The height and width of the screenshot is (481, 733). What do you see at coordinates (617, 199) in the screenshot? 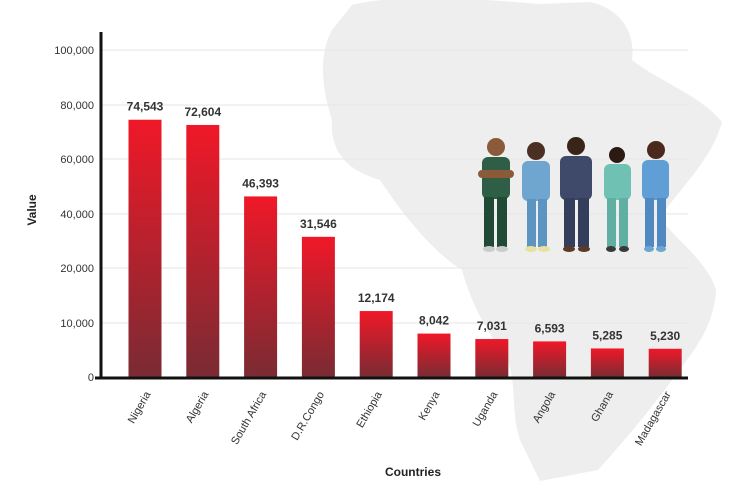
I see `worker-teal-icon` at bounding box center [617, 199].